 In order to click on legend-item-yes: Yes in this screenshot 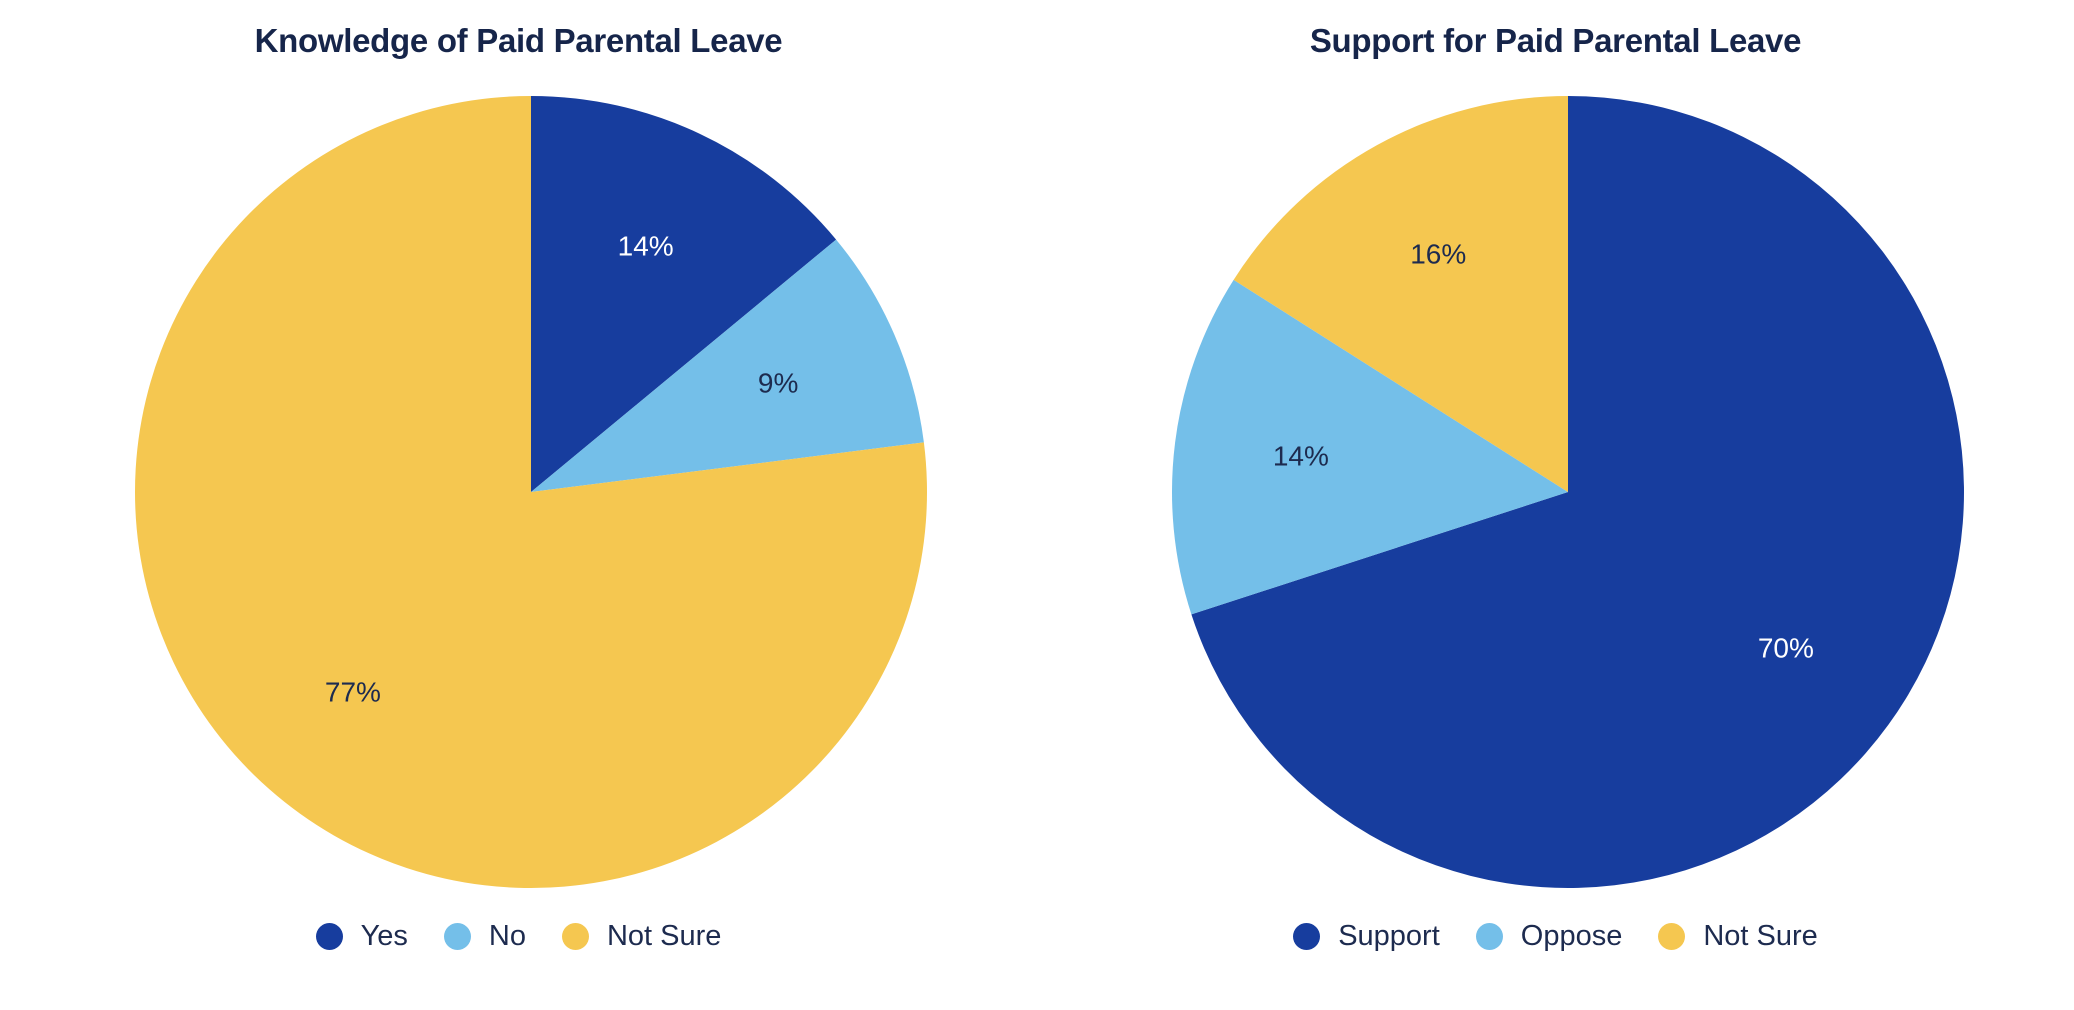, I will do `click(361, 936)`.